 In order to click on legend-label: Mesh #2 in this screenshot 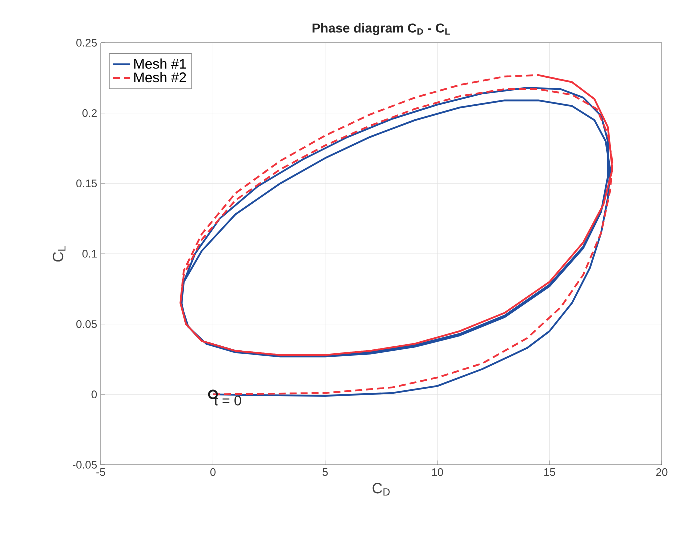, I will do `click(160, 77)`.